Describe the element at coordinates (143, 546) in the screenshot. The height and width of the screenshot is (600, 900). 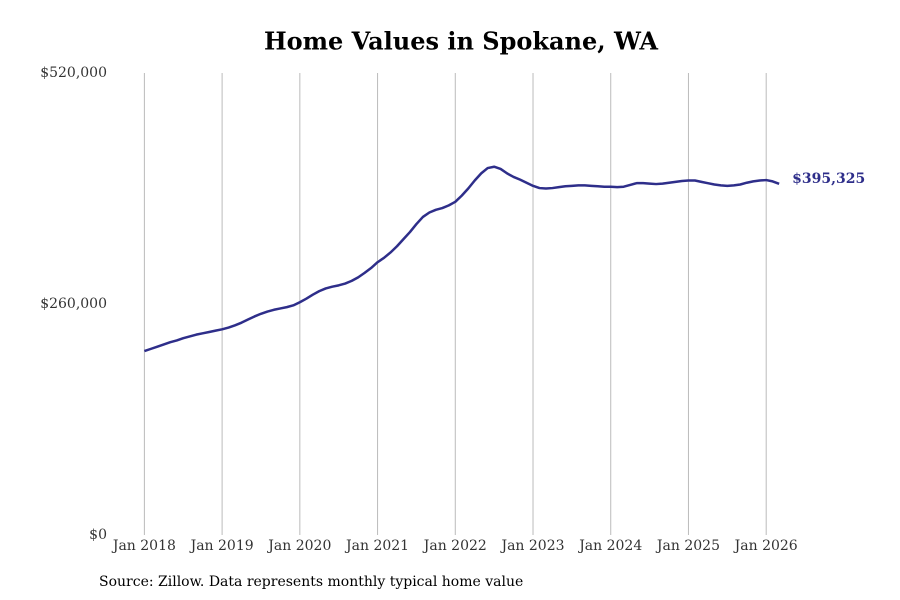
I see `x-tick-label: Jan 2018` at that location.